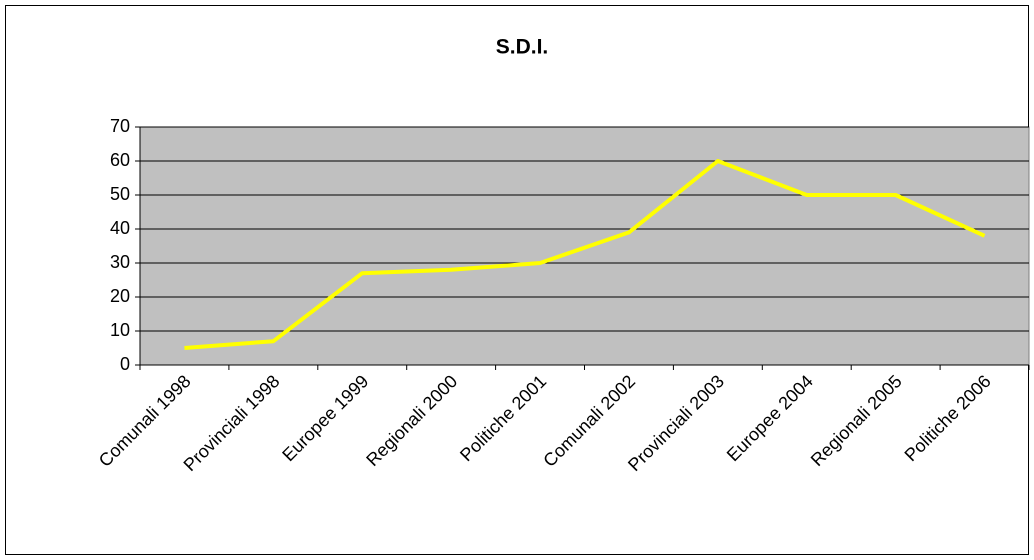 The height and width of the screenshot is (560, 1034). Describe the element at coordinates (120, 262) in the screenshot. I see `y-tick-label: 30` at that location.